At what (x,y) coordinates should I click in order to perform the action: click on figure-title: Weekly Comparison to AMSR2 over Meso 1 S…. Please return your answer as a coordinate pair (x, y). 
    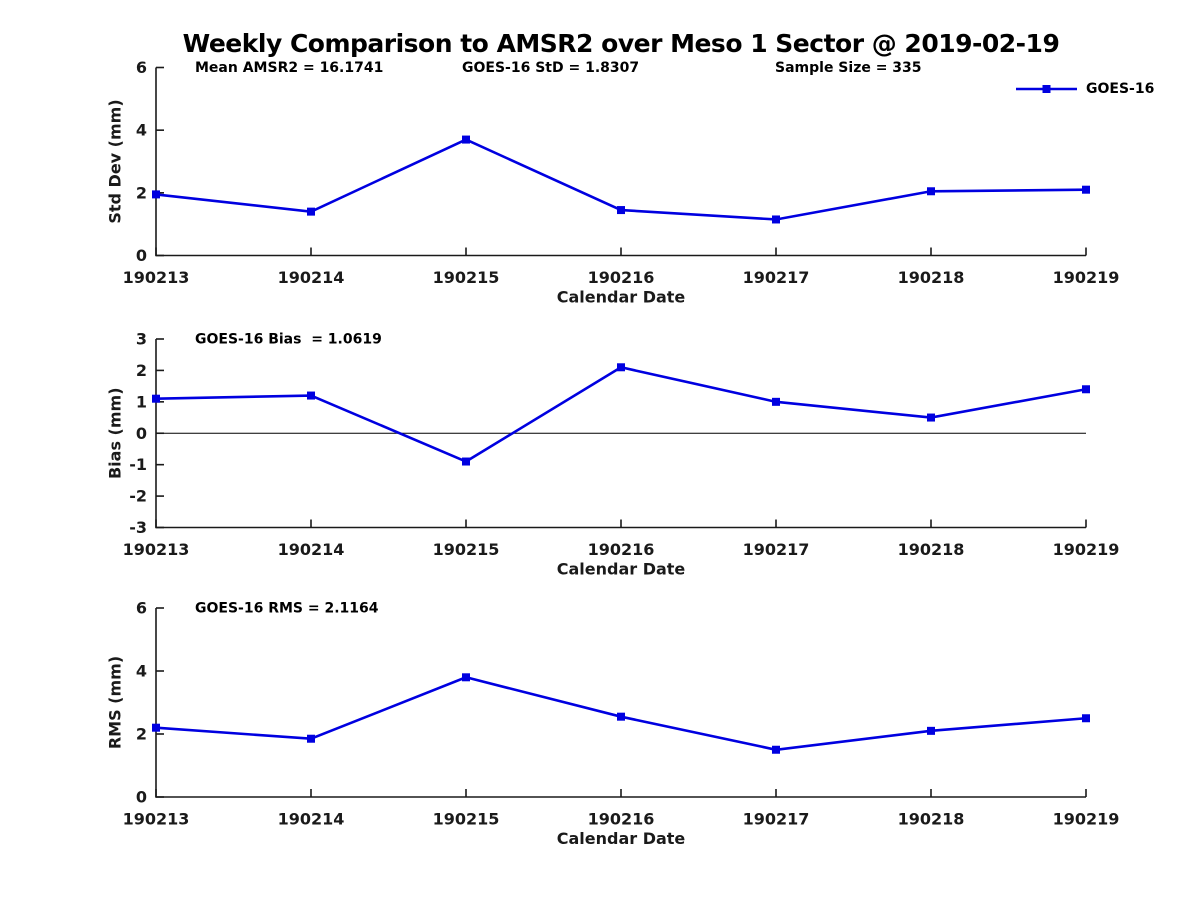
    Looking at the image, I should click on (621, 43).